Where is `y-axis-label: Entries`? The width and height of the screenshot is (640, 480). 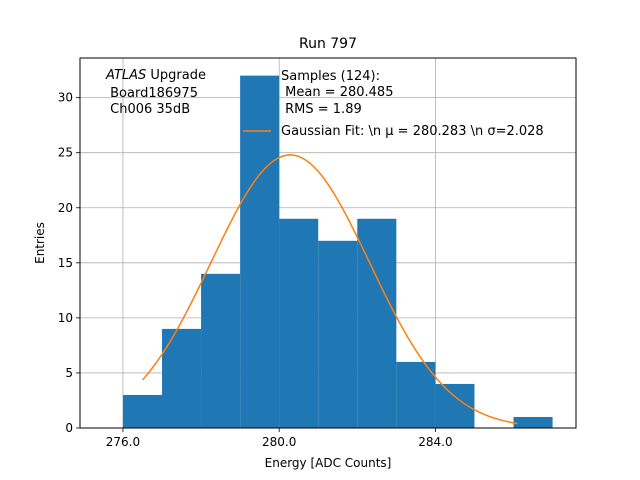 y-axis-label: Entries is located at coordinates (40, 243).